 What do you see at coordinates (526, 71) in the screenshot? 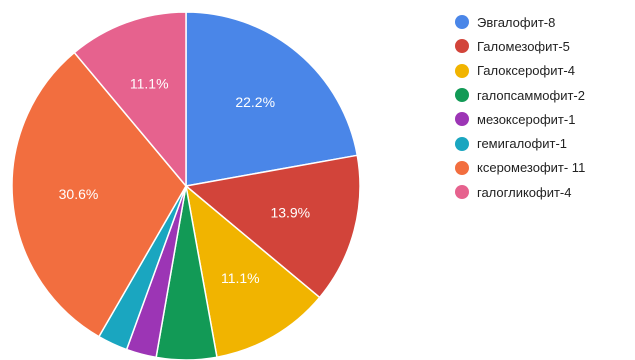
I see `legend-label: Галоксерофит-4` at bounding box center [526, 71].